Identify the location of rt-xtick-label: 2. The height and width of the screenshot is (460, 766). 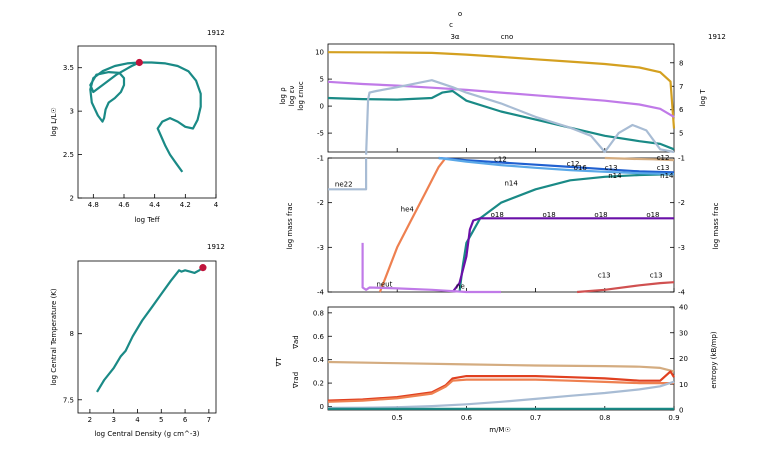
(90, 420).